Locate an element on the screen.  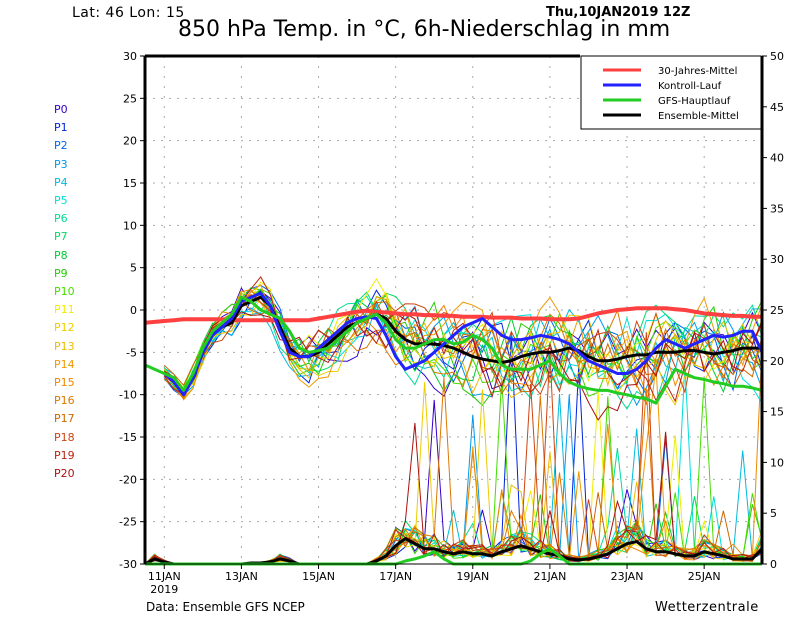
member-label-p7: P7 is located at coordinates (61, 237).